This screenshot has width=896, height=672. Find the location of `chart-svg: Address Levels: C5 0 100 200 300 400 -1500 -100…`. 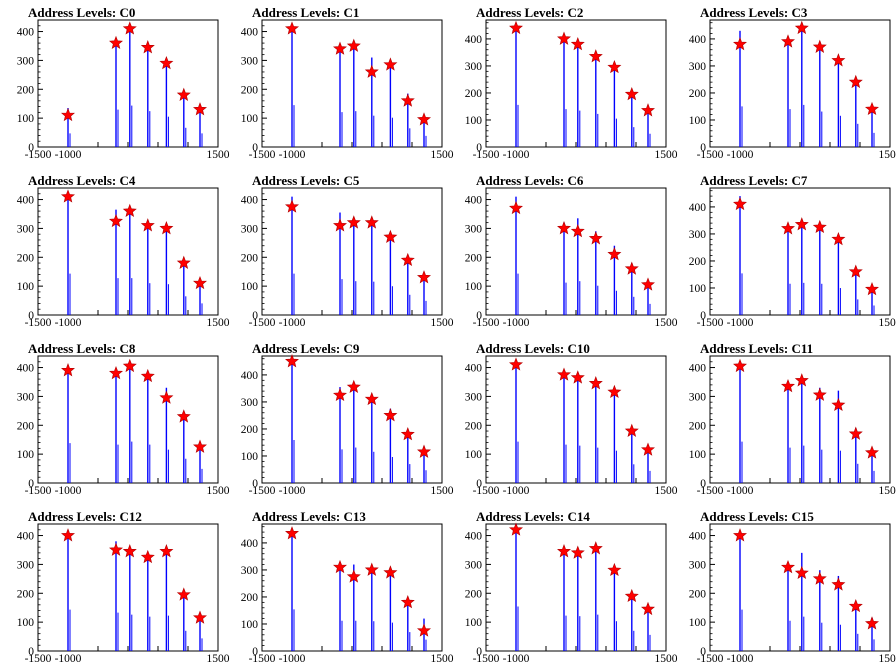

chart-svg: Address Levels: C5 0 100 200 300 400 -1500 -100… is located at coordinates (347, 251).